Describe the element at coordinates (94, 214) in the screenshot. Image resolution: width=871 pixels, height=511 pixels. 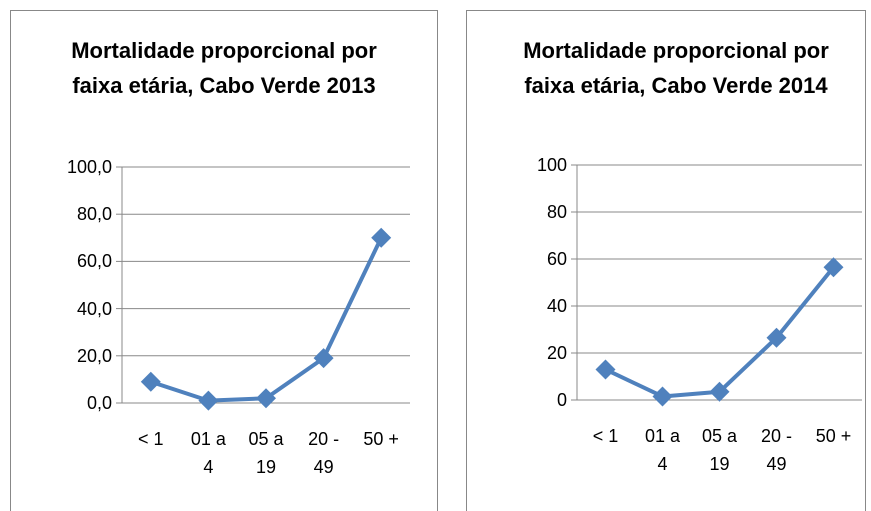
I see `y-tick-label: 80,0` at that location.